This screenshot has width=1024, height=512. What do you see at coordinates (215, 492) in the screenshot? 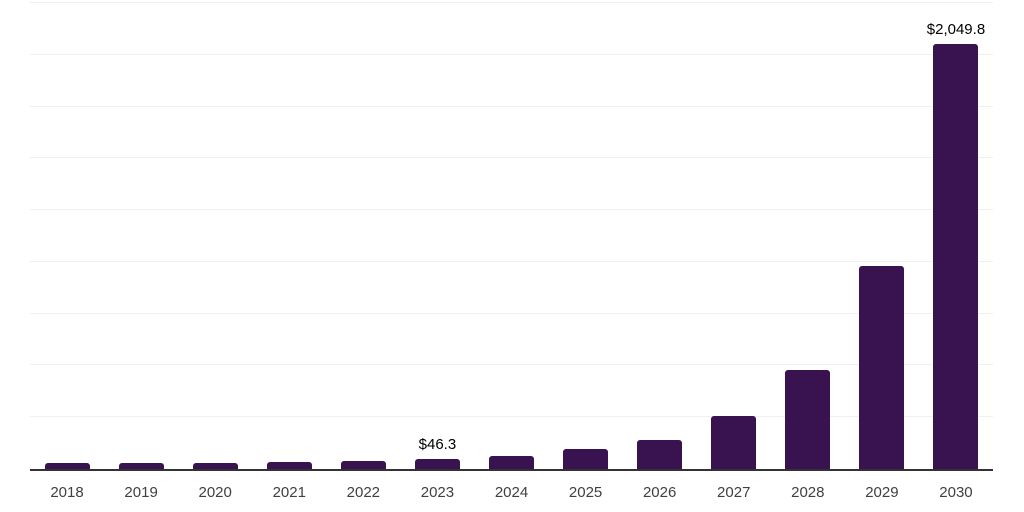
I see `x-tick-label: 2020` at bounding box center [215, 492].